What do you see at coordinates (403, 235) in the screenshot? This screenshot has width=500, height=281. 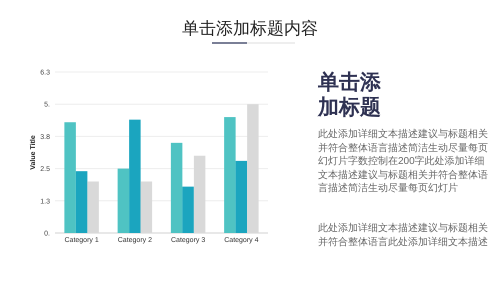 I see `text: 此处添加详细文本描述建议与标题相关并符合整体语言此处添加详细文本描述` at bounding box center [403, 235].